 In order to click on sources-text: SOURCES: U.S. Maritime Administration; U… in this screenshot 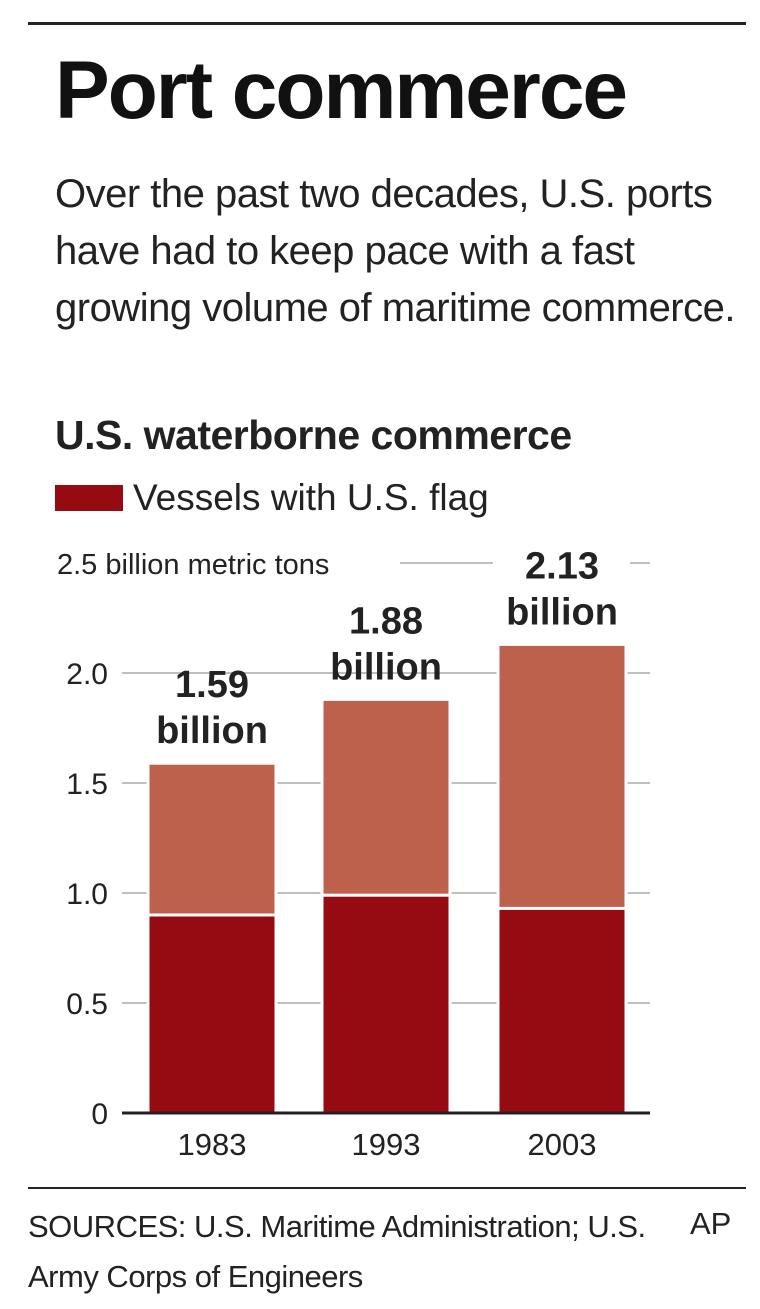, I will do `click(337, 1251)`.